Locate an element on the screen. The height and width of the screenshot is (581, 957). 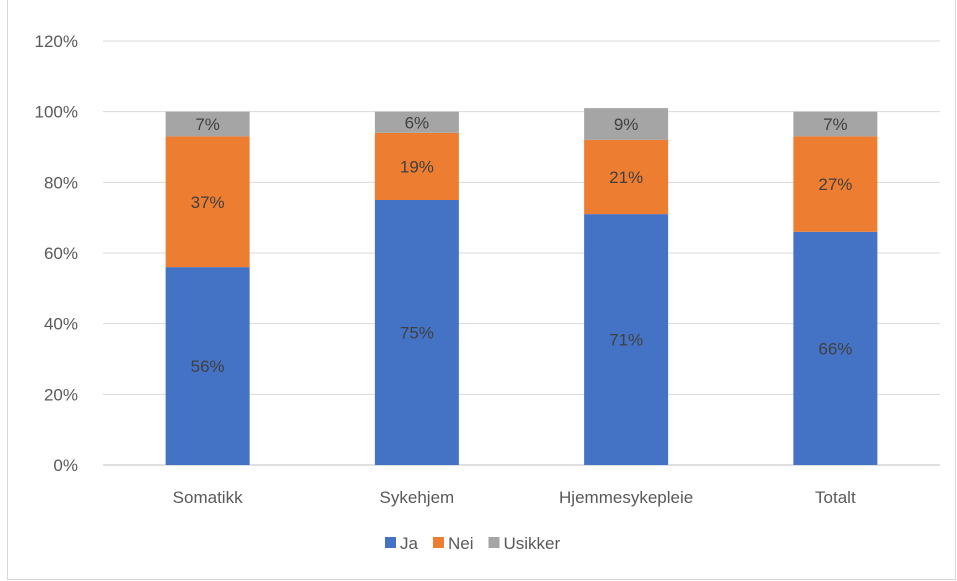
data-label: 37% is located at coordinates (208, 202).